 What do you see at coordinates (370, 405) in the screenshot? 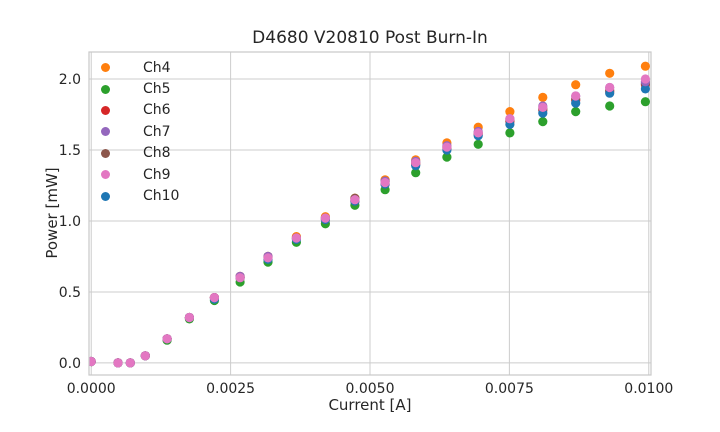
I see `x-axis-label: Current [A]` at bounding box center [370, 405].